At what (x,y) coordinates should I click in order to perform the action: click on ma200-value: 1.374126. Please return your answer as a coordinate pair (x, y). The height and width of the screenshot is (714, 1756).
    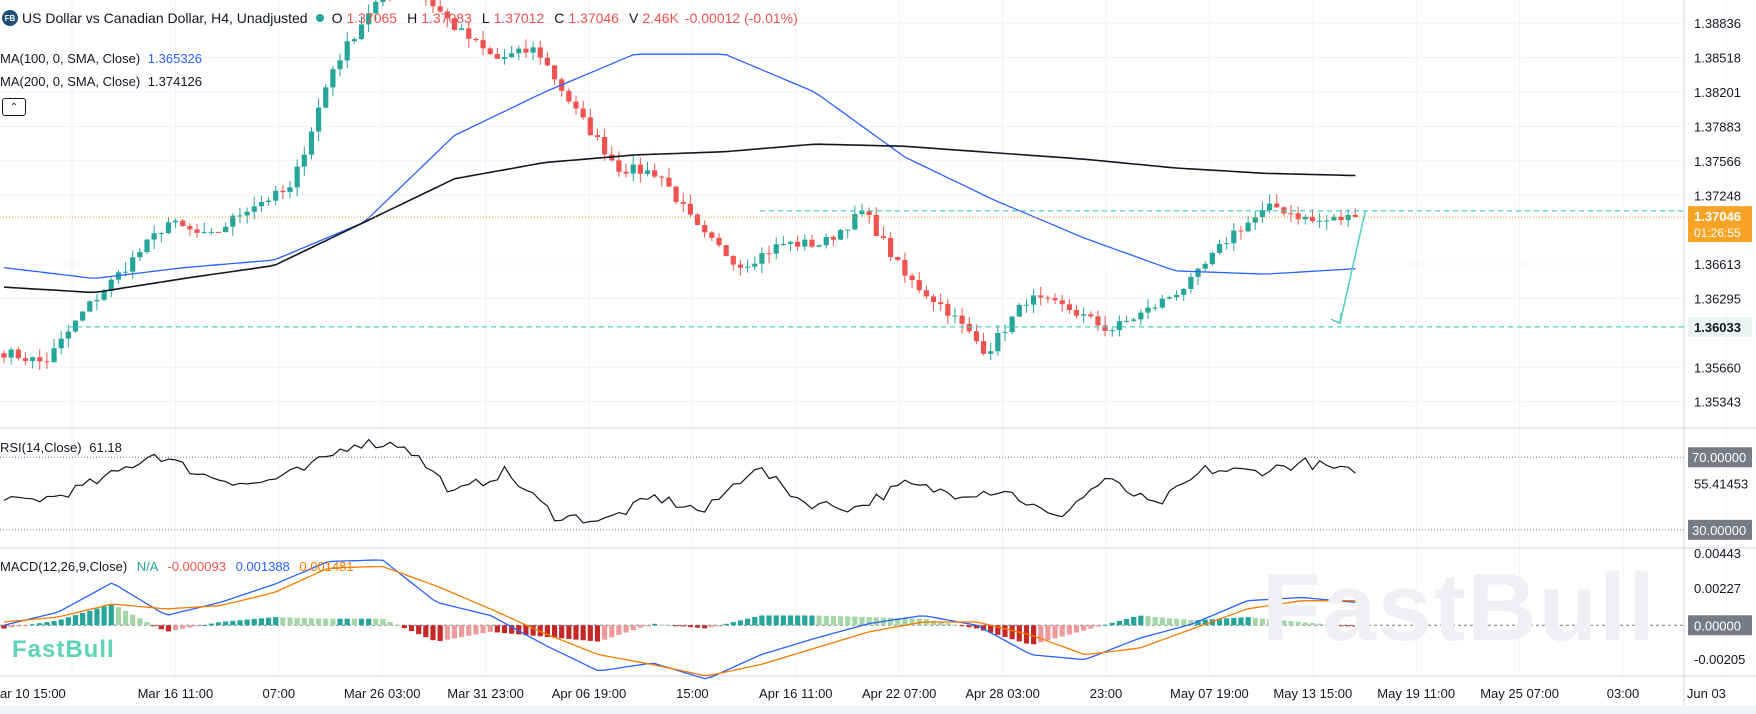
    Looking at the image, I should click on (175, 81).